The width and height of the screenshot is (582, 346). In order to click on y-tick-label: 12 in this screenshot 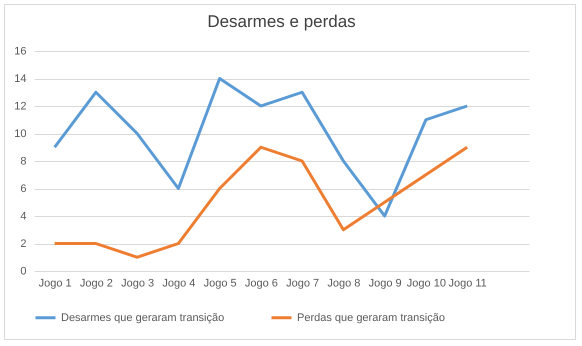, I will do `click(20, 106)`.